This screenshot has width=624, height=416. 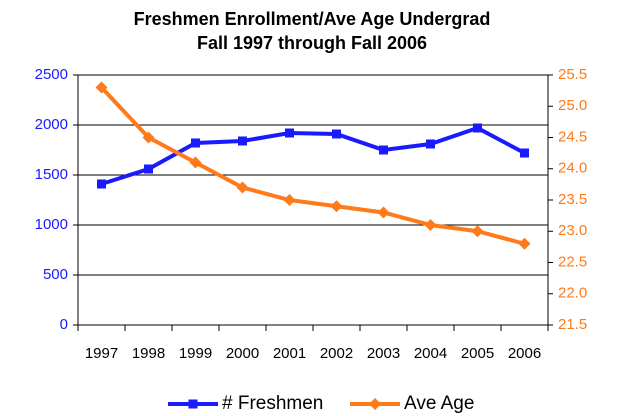 What do you see at coordinates (313, 155) in the screenshot?
I see `series-line` at bounding box center [313, 155].